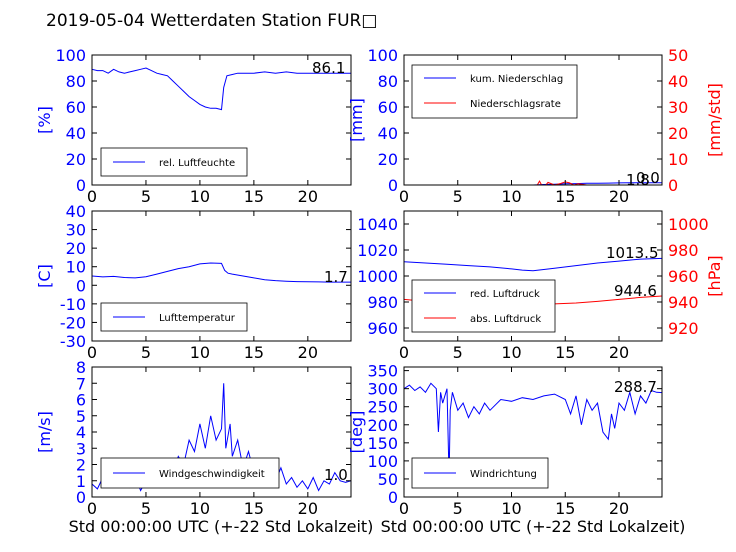 The width and height of the screenshot is (736, 552). What do you see at coordinates (388, 133) in the screenshot?
I see `y-tick-label: 40` at bounding box center [388, 133].